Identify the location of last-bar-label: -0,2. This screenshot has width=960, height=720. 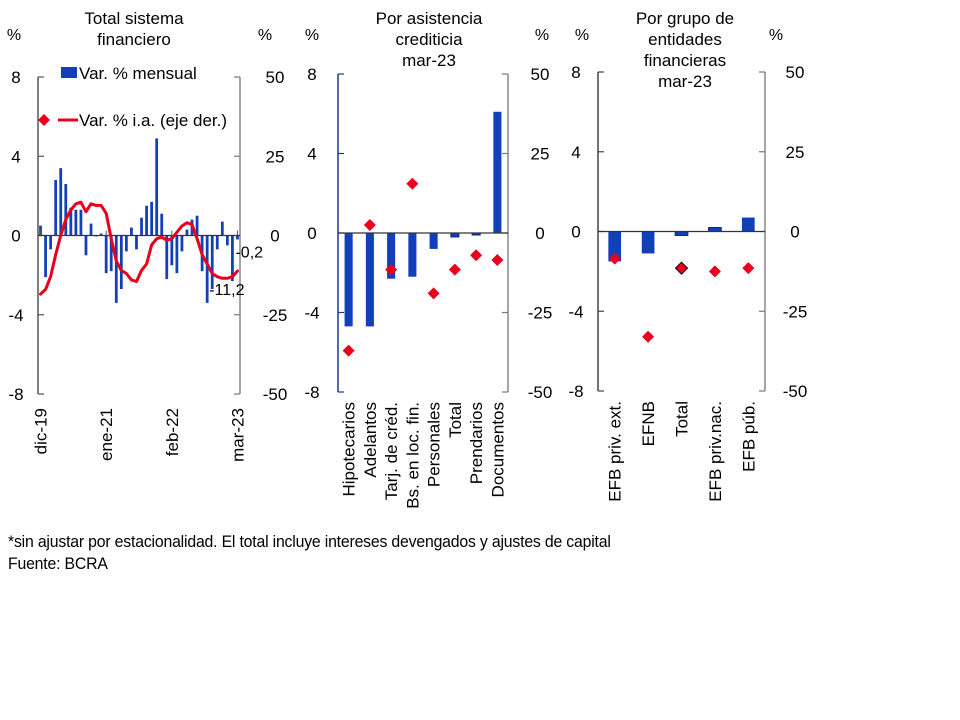
(249, 252).